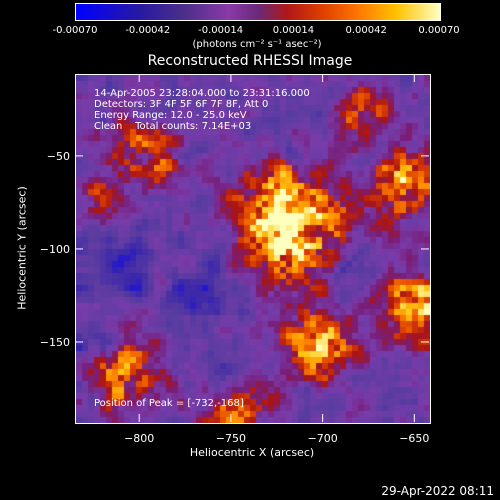 The height and width of the screenshot is (500, 500). What do you see at coordinates (252, 452) in the screenshot?
I see `x-axis-label: Heliocentric X (arcsec)` at bounding box center [252, 452].